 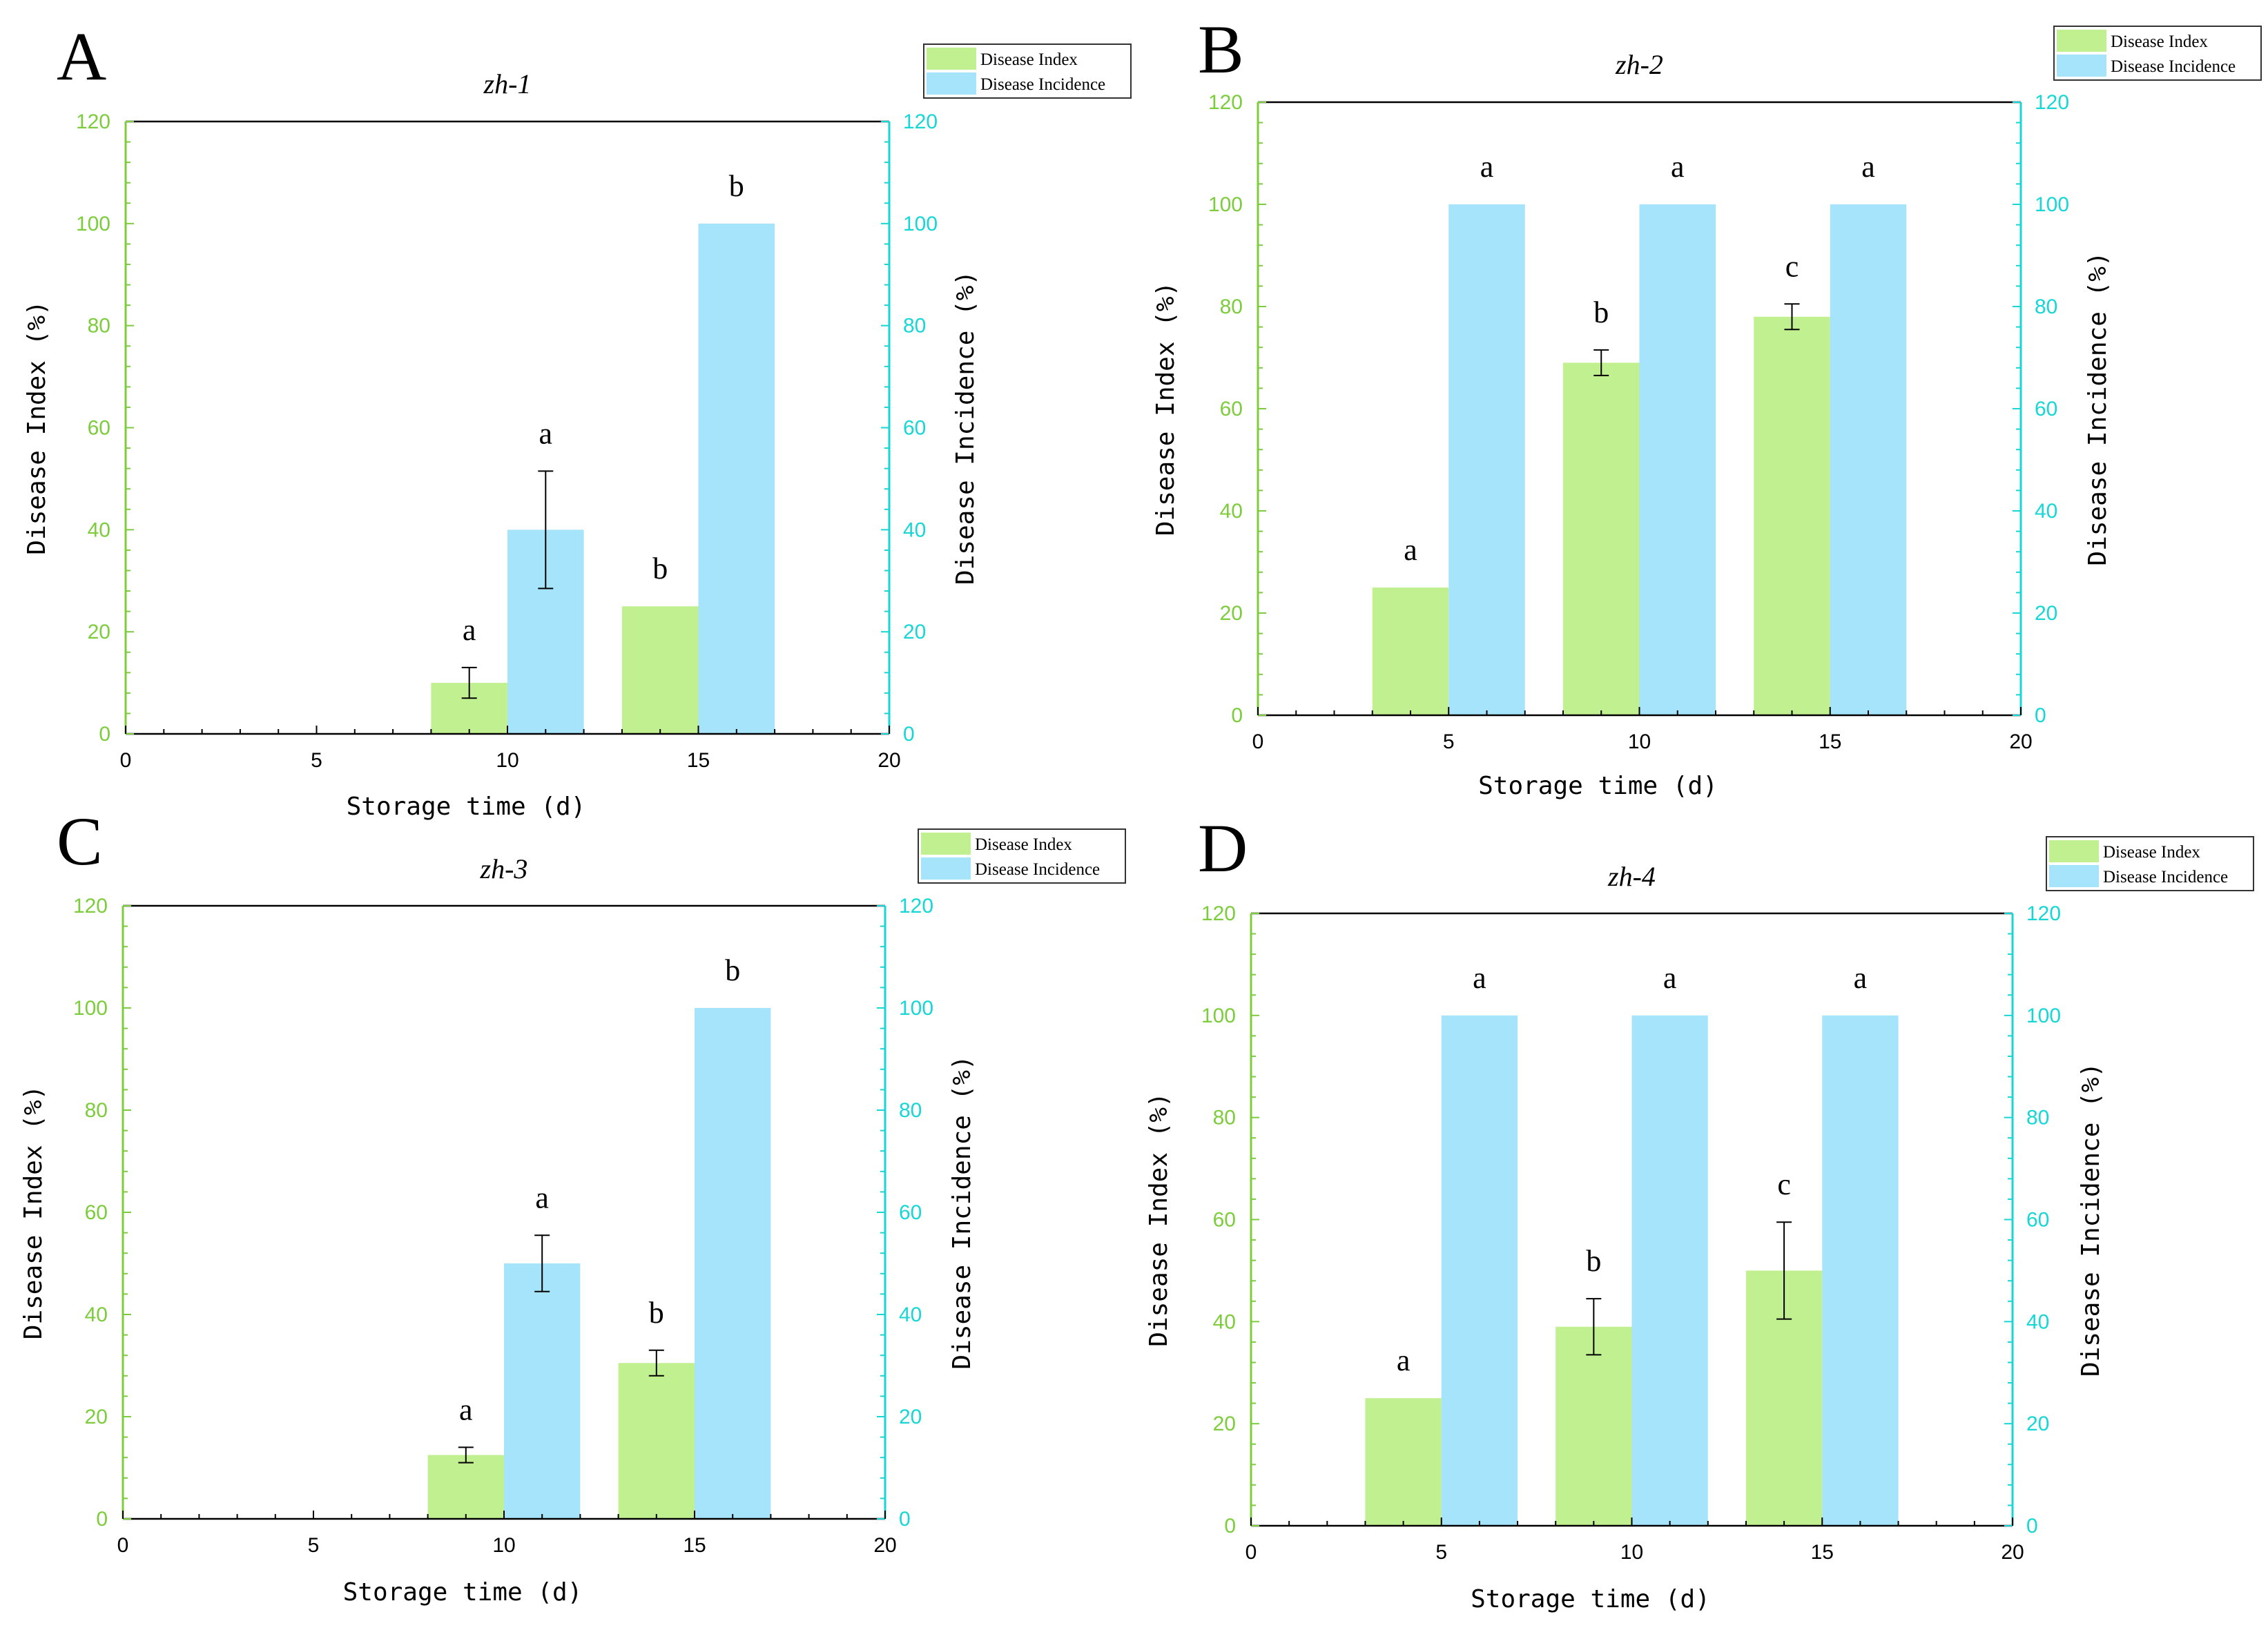 I want to click on right-y-axis-title: Disease Incidence (%), so click(x=965, y=428).